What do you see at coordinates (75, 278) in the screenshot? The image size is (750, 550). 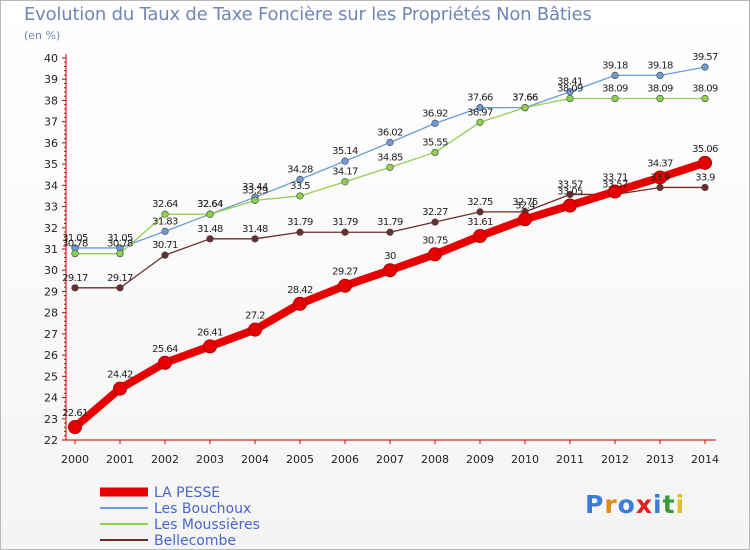 I see `data-label: 29.17` at bounding box center [75, 278].